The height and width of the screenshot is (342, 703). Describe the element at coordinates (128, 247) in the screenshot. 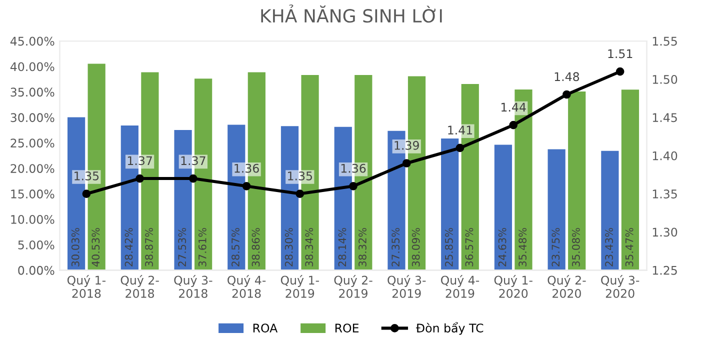

I see `data-label: 28.42%` at that location.